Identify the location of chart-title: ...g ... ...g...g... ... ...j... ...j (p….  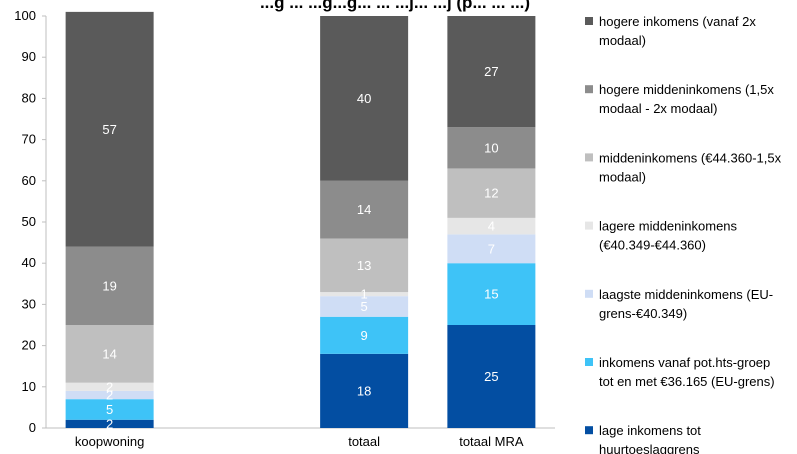
(395, 6).